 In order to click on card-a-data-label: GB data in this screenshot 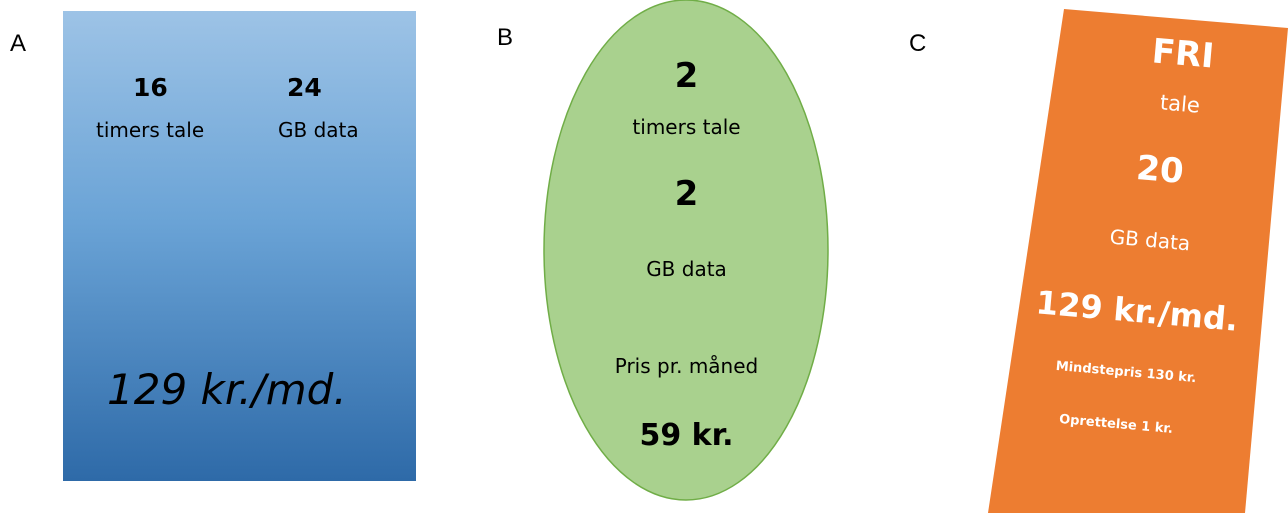, I will do `click(318, 130)`.